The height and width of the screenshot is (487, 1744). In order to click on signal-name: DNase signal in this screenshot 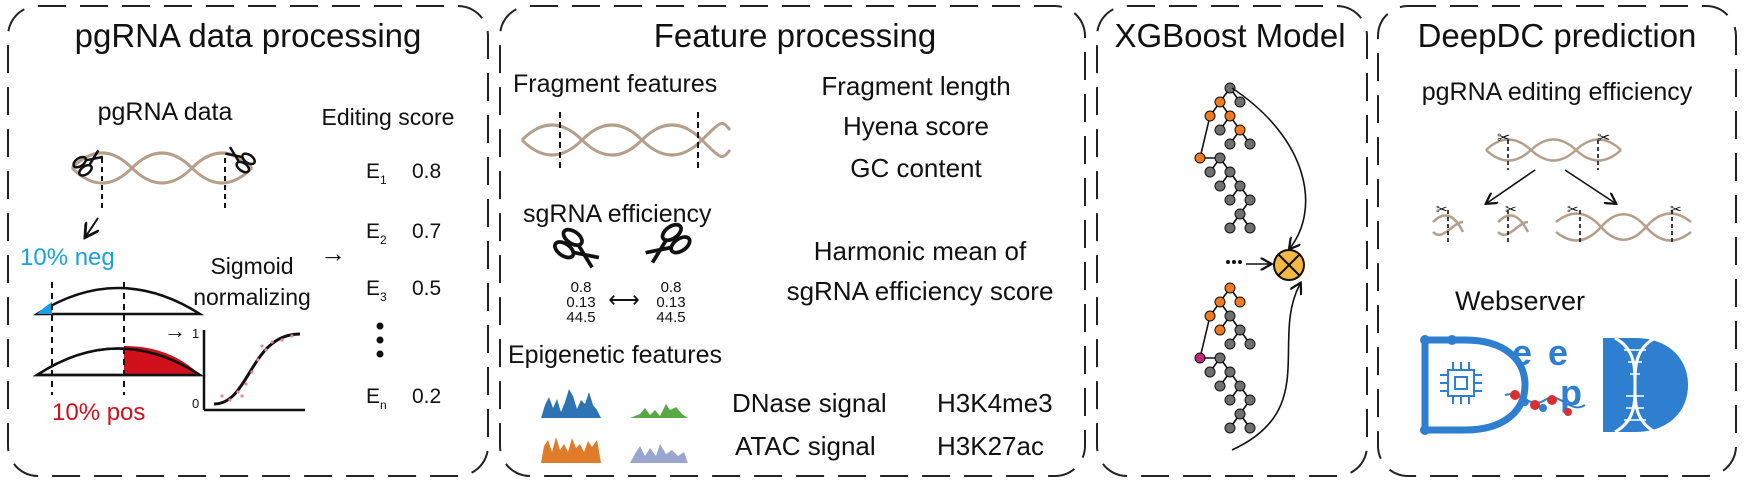, I will do `click(809, 403)`.